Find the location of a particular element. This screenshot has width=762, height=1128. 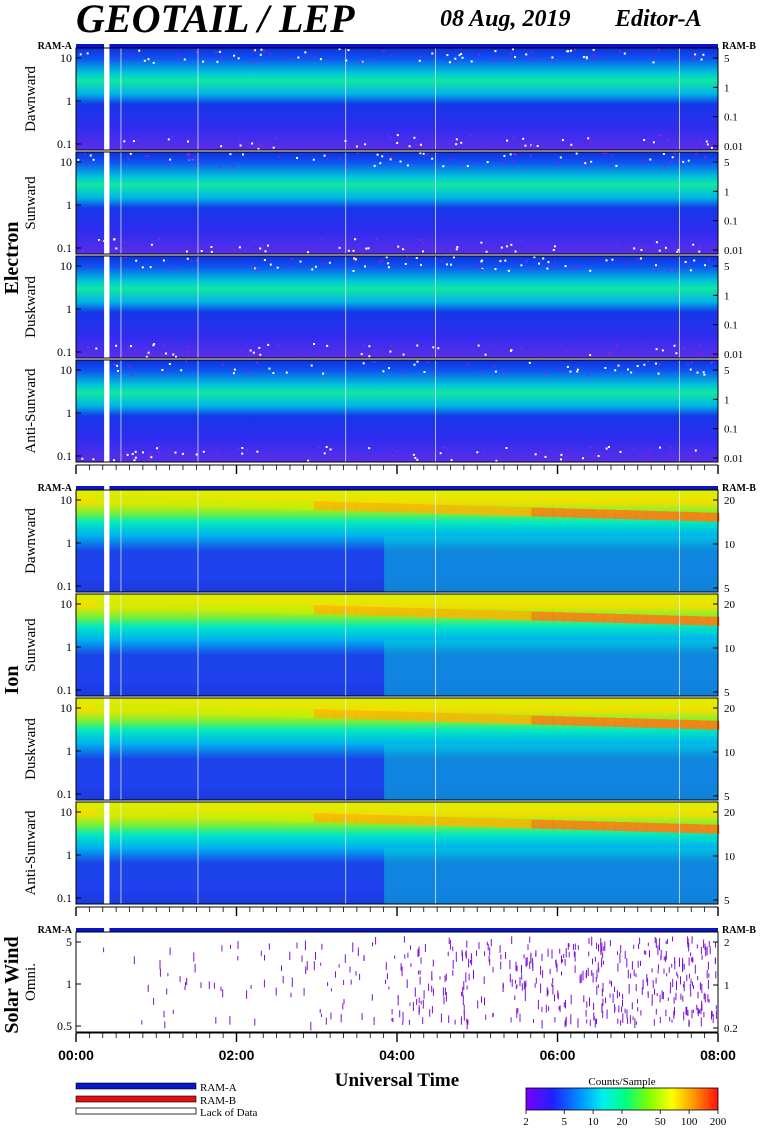

panel-ion-duskward: Duskward 10 1 0.1 20 10 5 is located at coordinates (379, 750).